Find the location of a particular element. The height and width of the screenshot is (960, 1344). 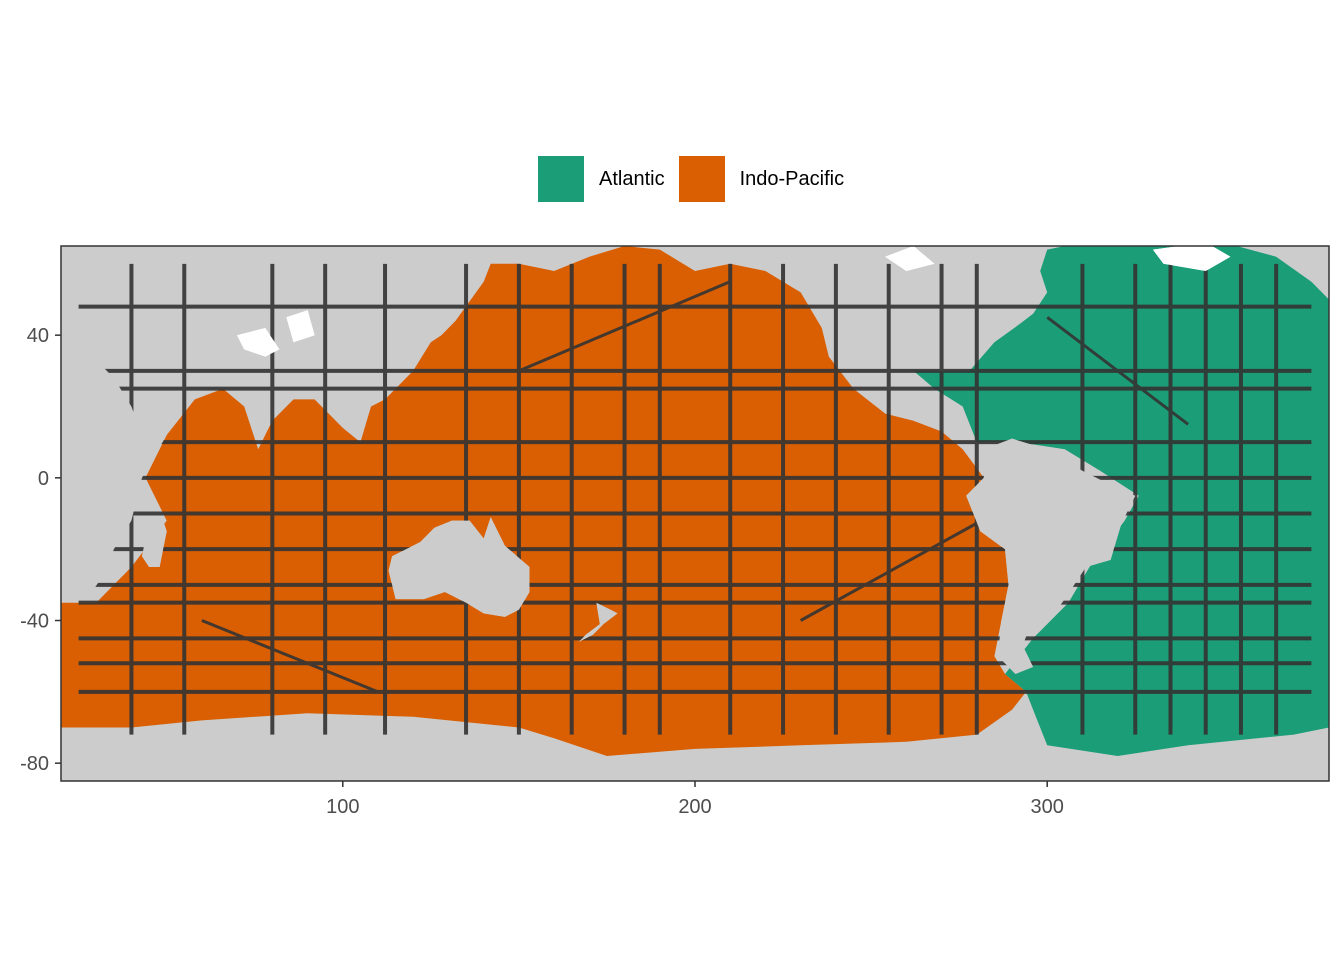

ice-overlay-rockies is located at coordinates (910, 258).